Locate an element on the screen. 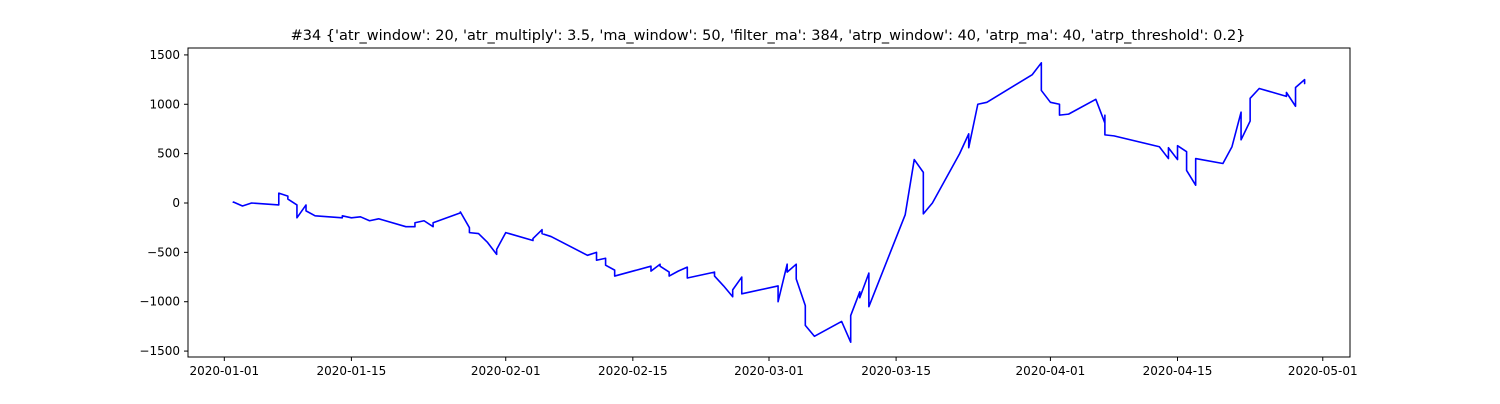 Image resolution: width=1500 pixels, height=404 pixels. y-tick-label: 500 is located at coordinates (168, 154).